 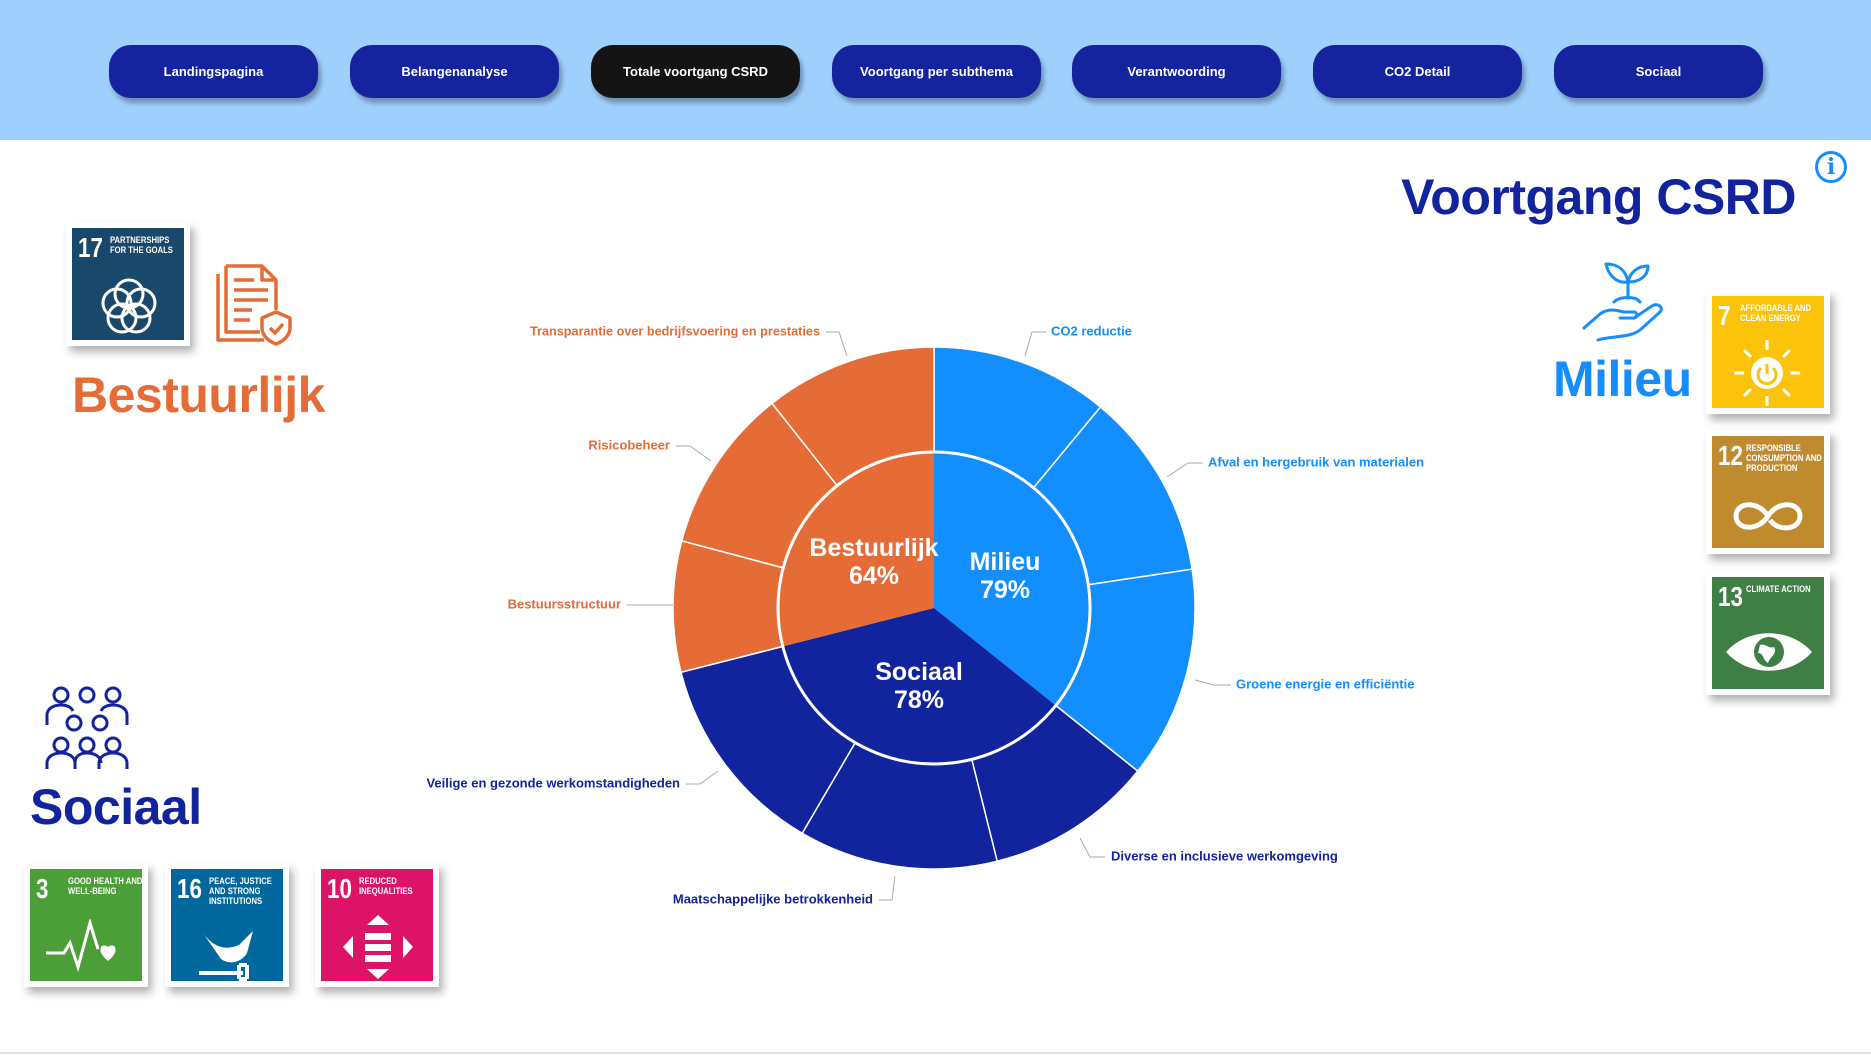 I want to click on infinity-icon, so click(x=1768, y=516).